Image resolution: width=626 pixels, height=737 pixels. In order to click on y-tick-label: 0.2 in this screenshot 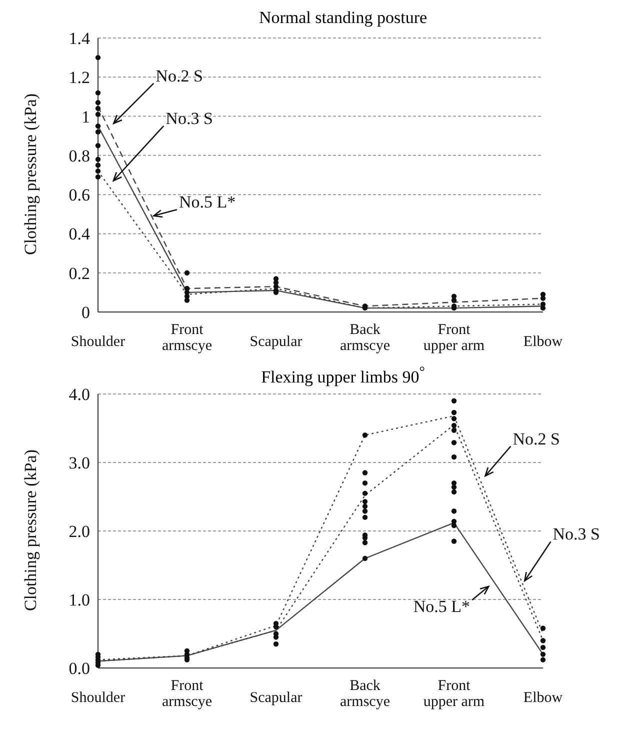, I will do `click(79, 273)`.